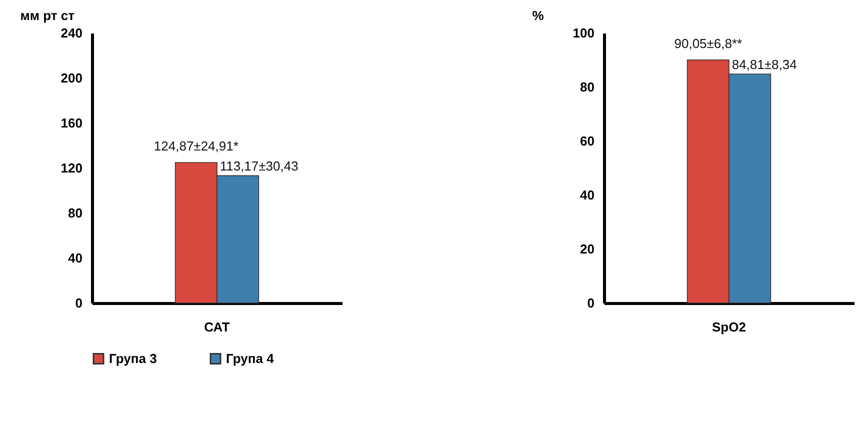 The image size is (860, 424). Describe the element at coordinates (538, 15) in the screenshot. I see `y-axis-title: %` at that location.